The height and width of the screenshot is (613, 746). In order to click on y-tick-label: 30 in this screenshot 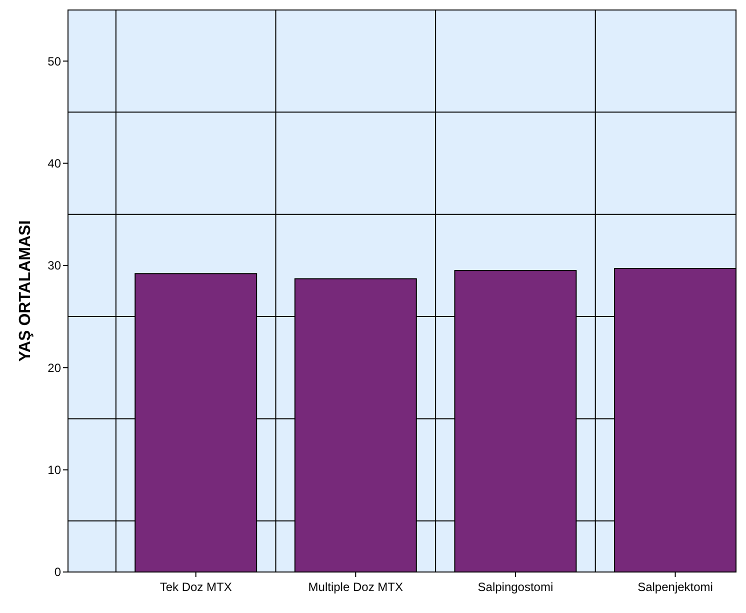, I will do `click(55, 265)`.